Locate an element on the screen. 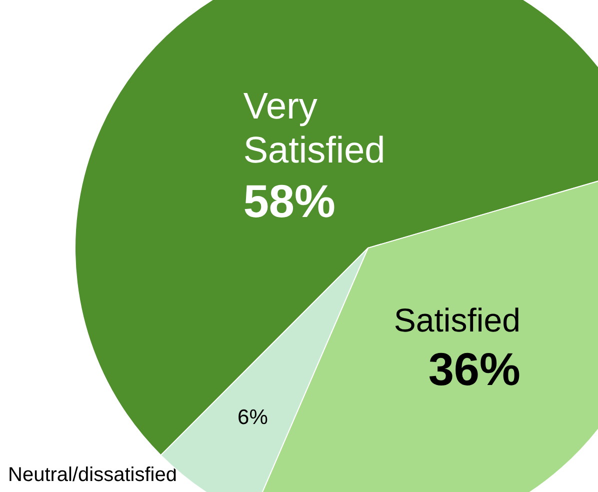 This screenshot has width=598, height=492. slice-label: Very Satisfied is located at coordinates (314, 128).